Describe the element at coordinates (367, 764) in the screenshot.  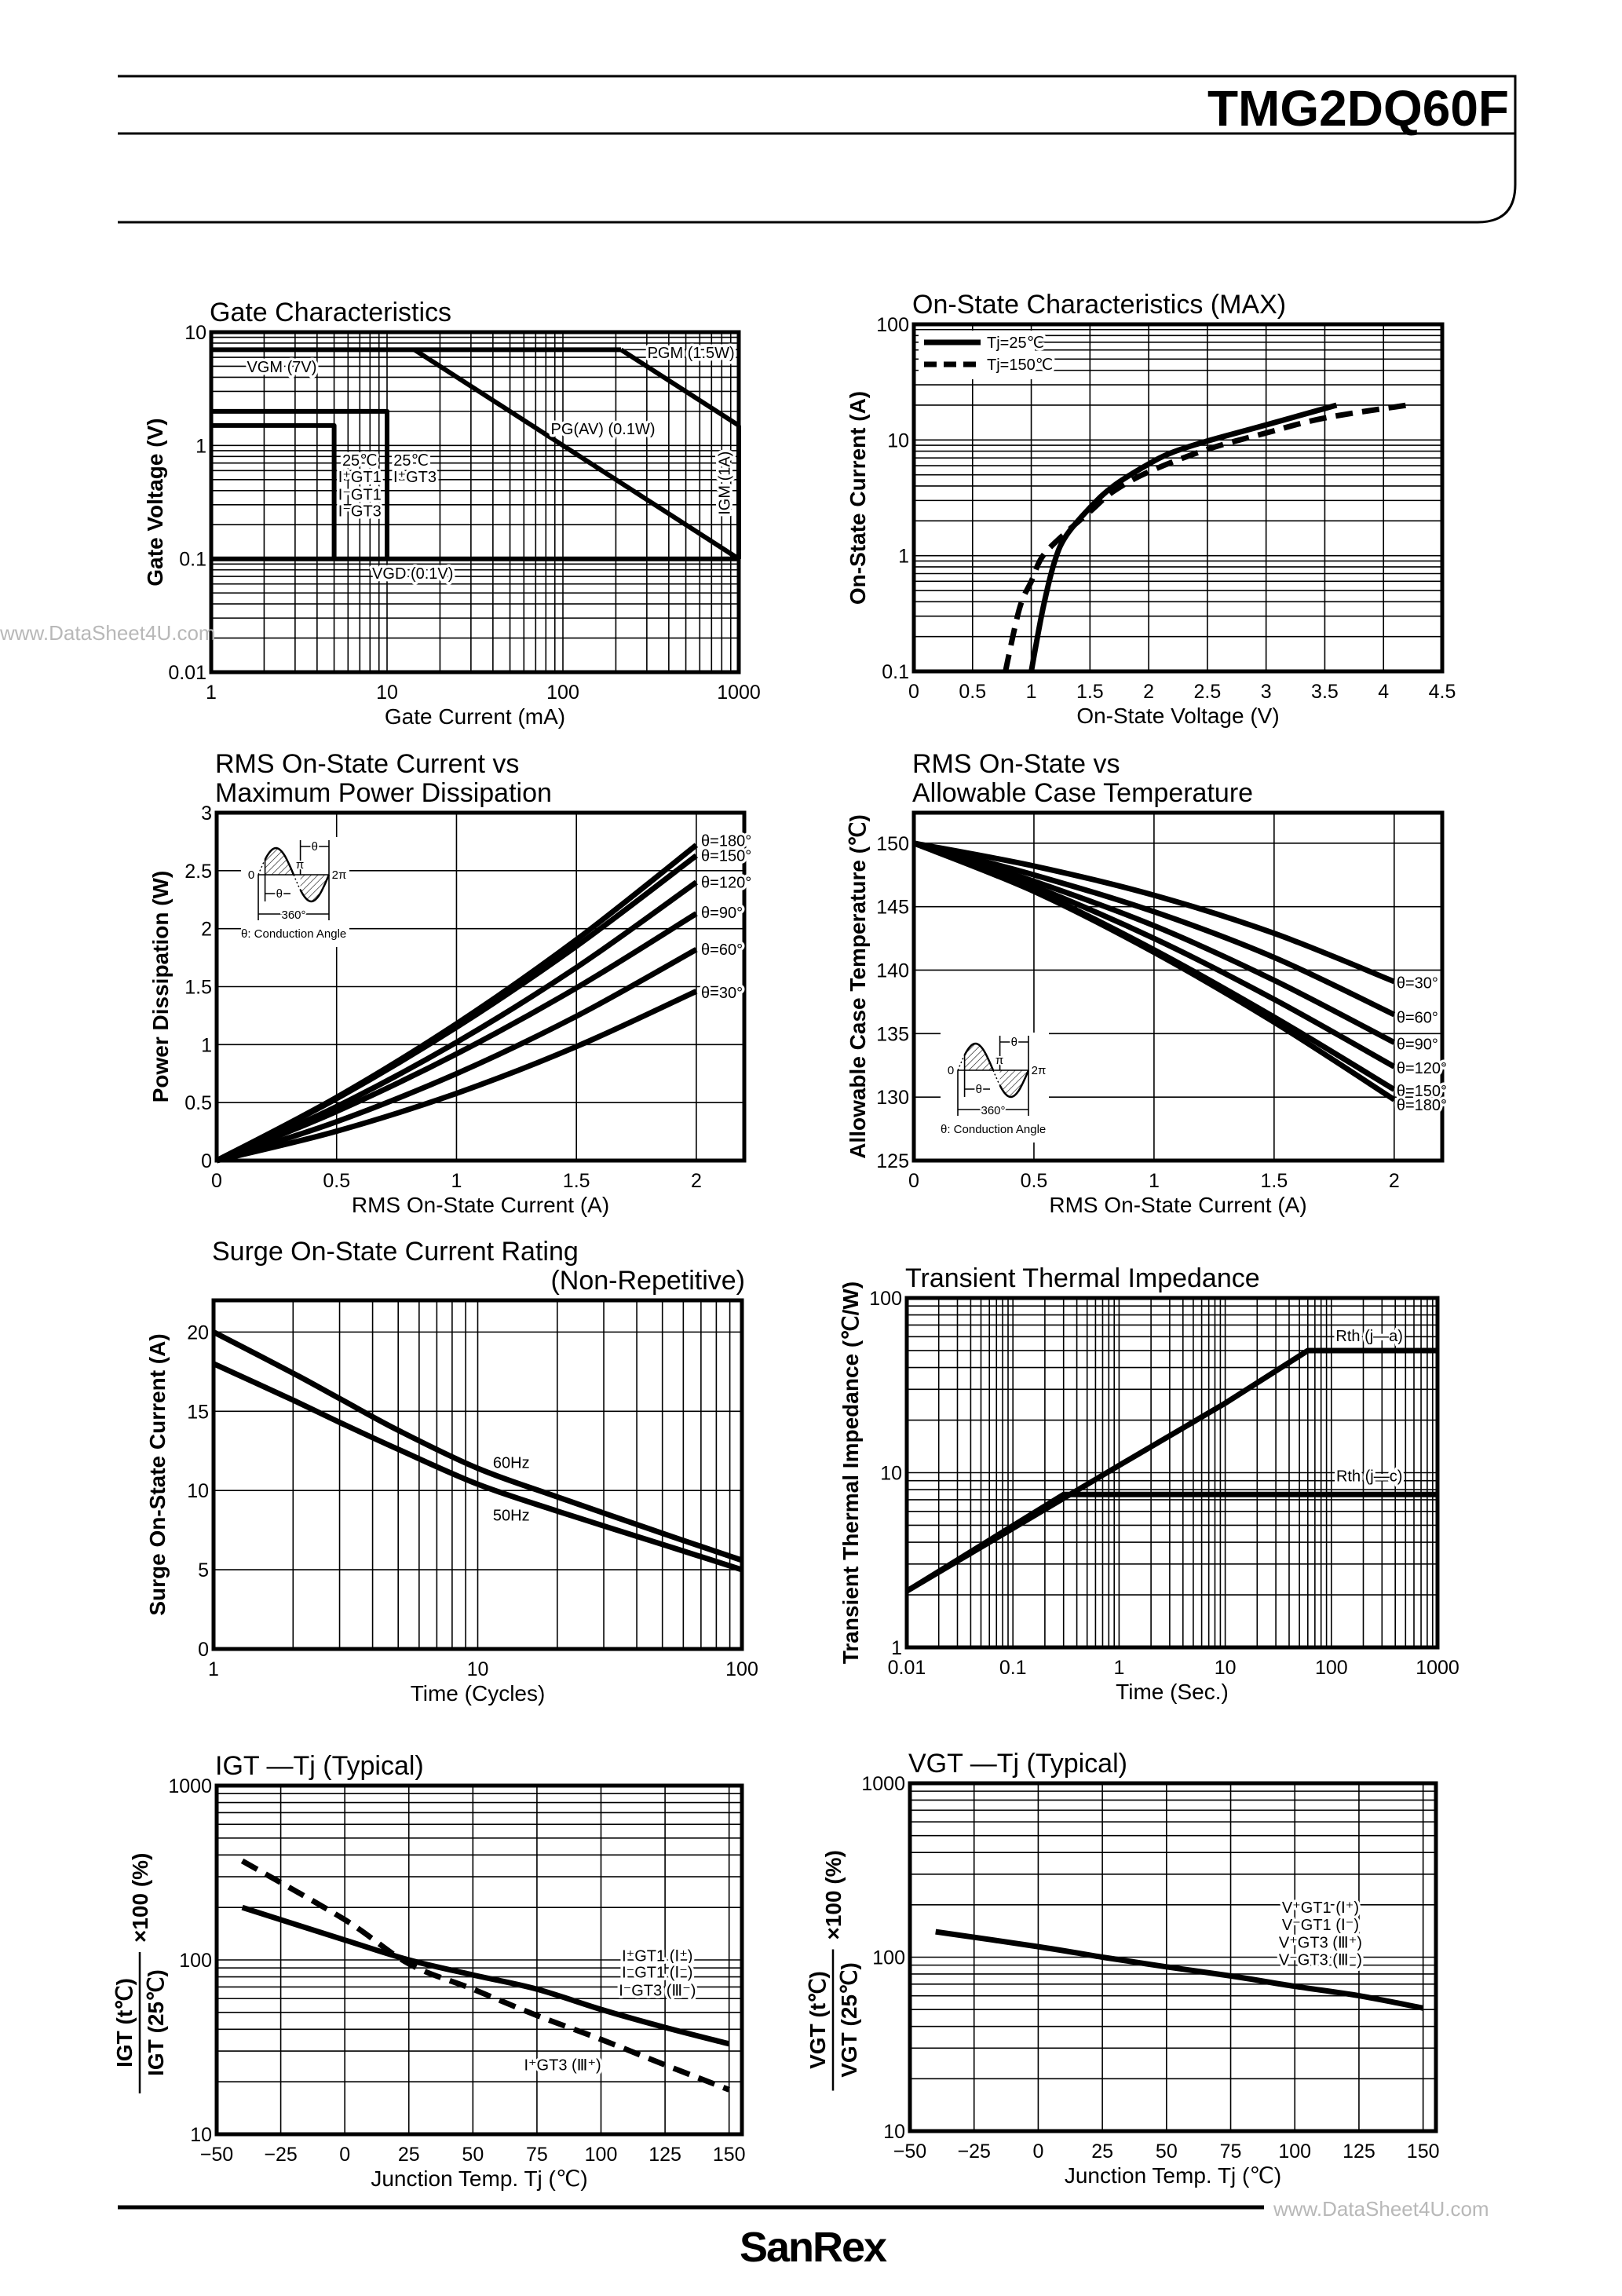
I see `chart-title: RMS On-State Current vs` at that location.